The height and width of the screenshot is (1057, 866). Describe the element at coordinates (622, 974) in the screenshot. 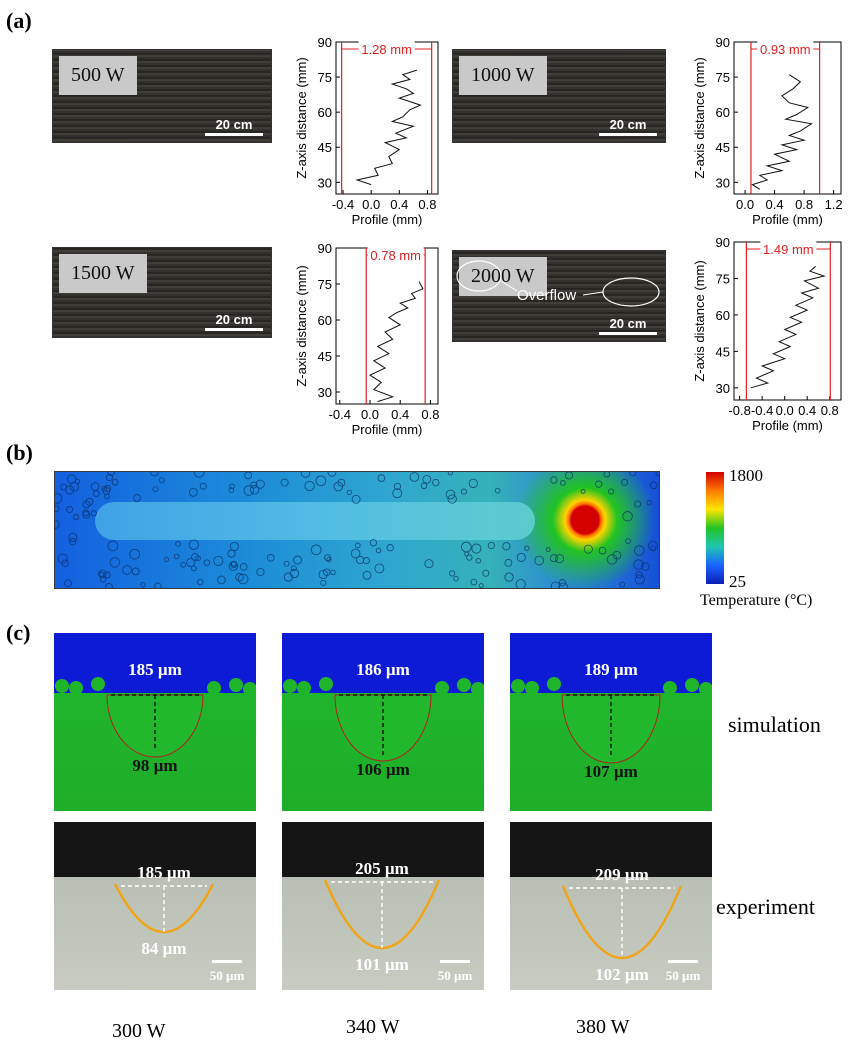

I see `exp-depth-label: 102 µm` at that location.